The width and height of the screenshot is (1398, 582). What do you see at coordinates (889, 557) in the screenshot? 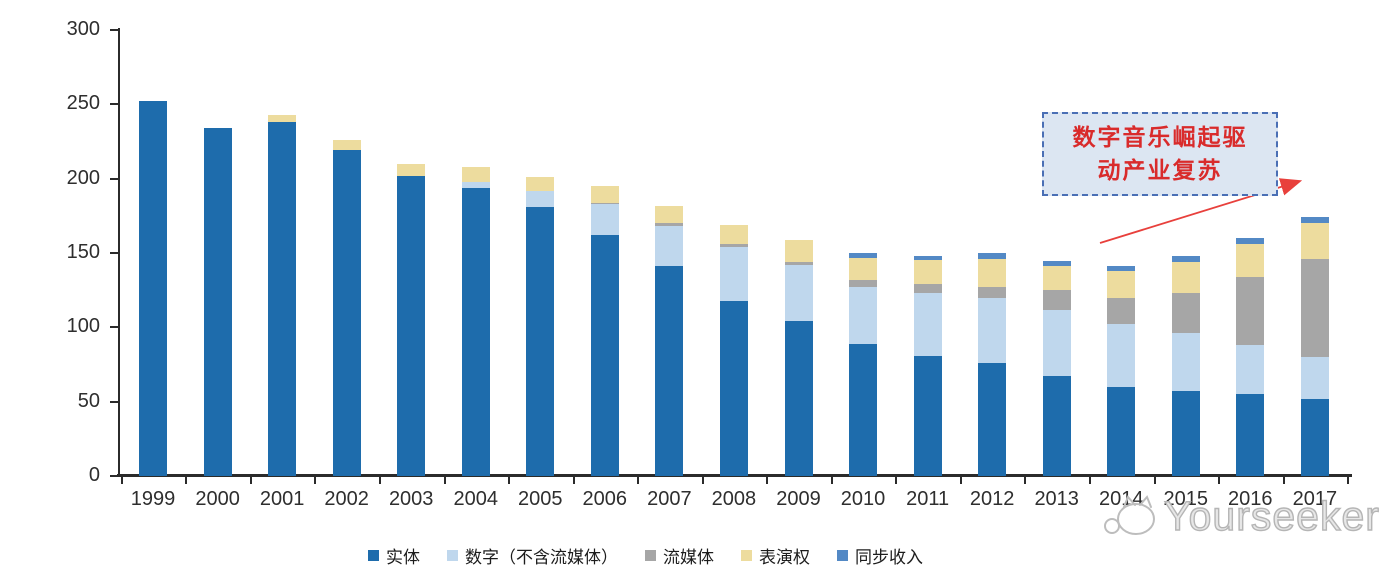
I see `legend-label: 同步收入` at bounding box center [889, 557].